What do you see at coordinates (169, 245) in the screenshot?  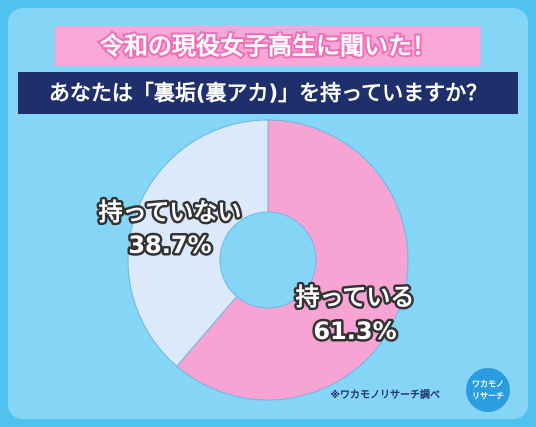 I see `value-label: 38.7%` at bounding box center [169, 245].